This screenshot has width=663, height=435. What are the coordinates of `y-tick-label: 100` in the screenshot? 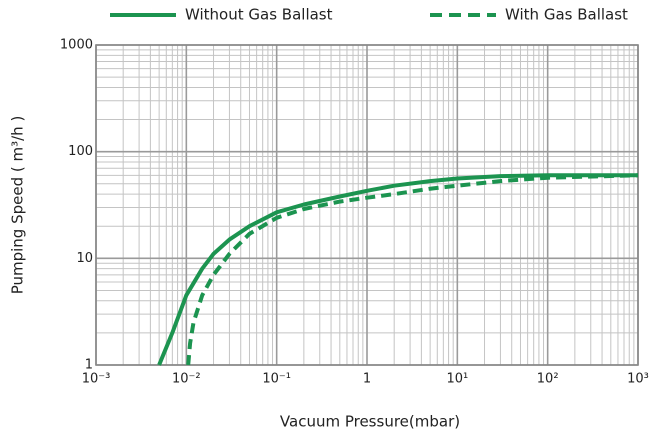 It's located at (80, 151).